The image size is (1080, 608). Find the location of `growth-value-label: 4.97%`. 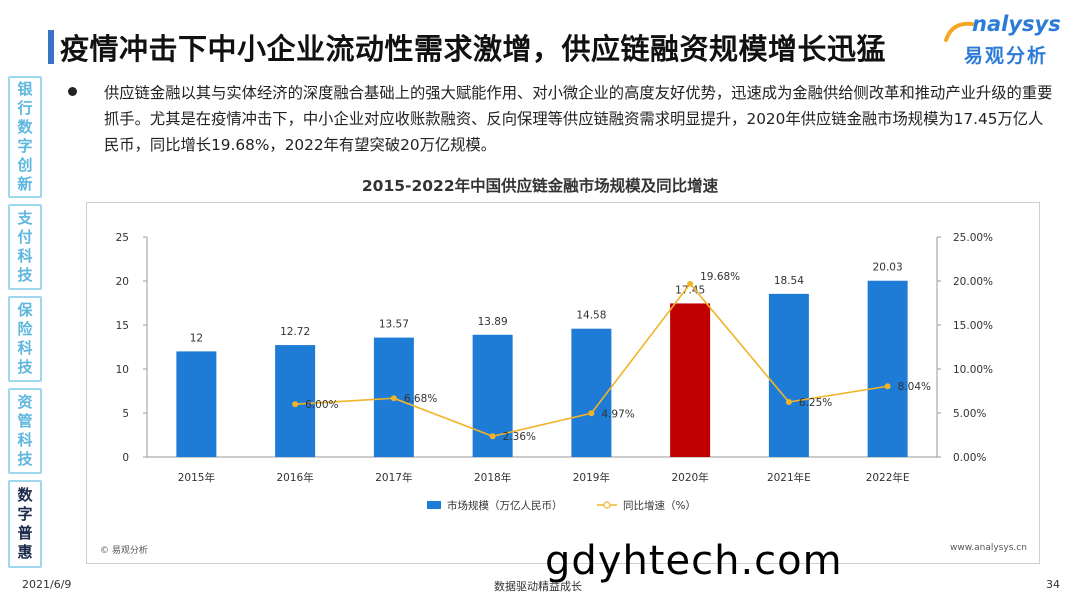

growth-value-label: 4.97% is located at coordinates (617, 414).